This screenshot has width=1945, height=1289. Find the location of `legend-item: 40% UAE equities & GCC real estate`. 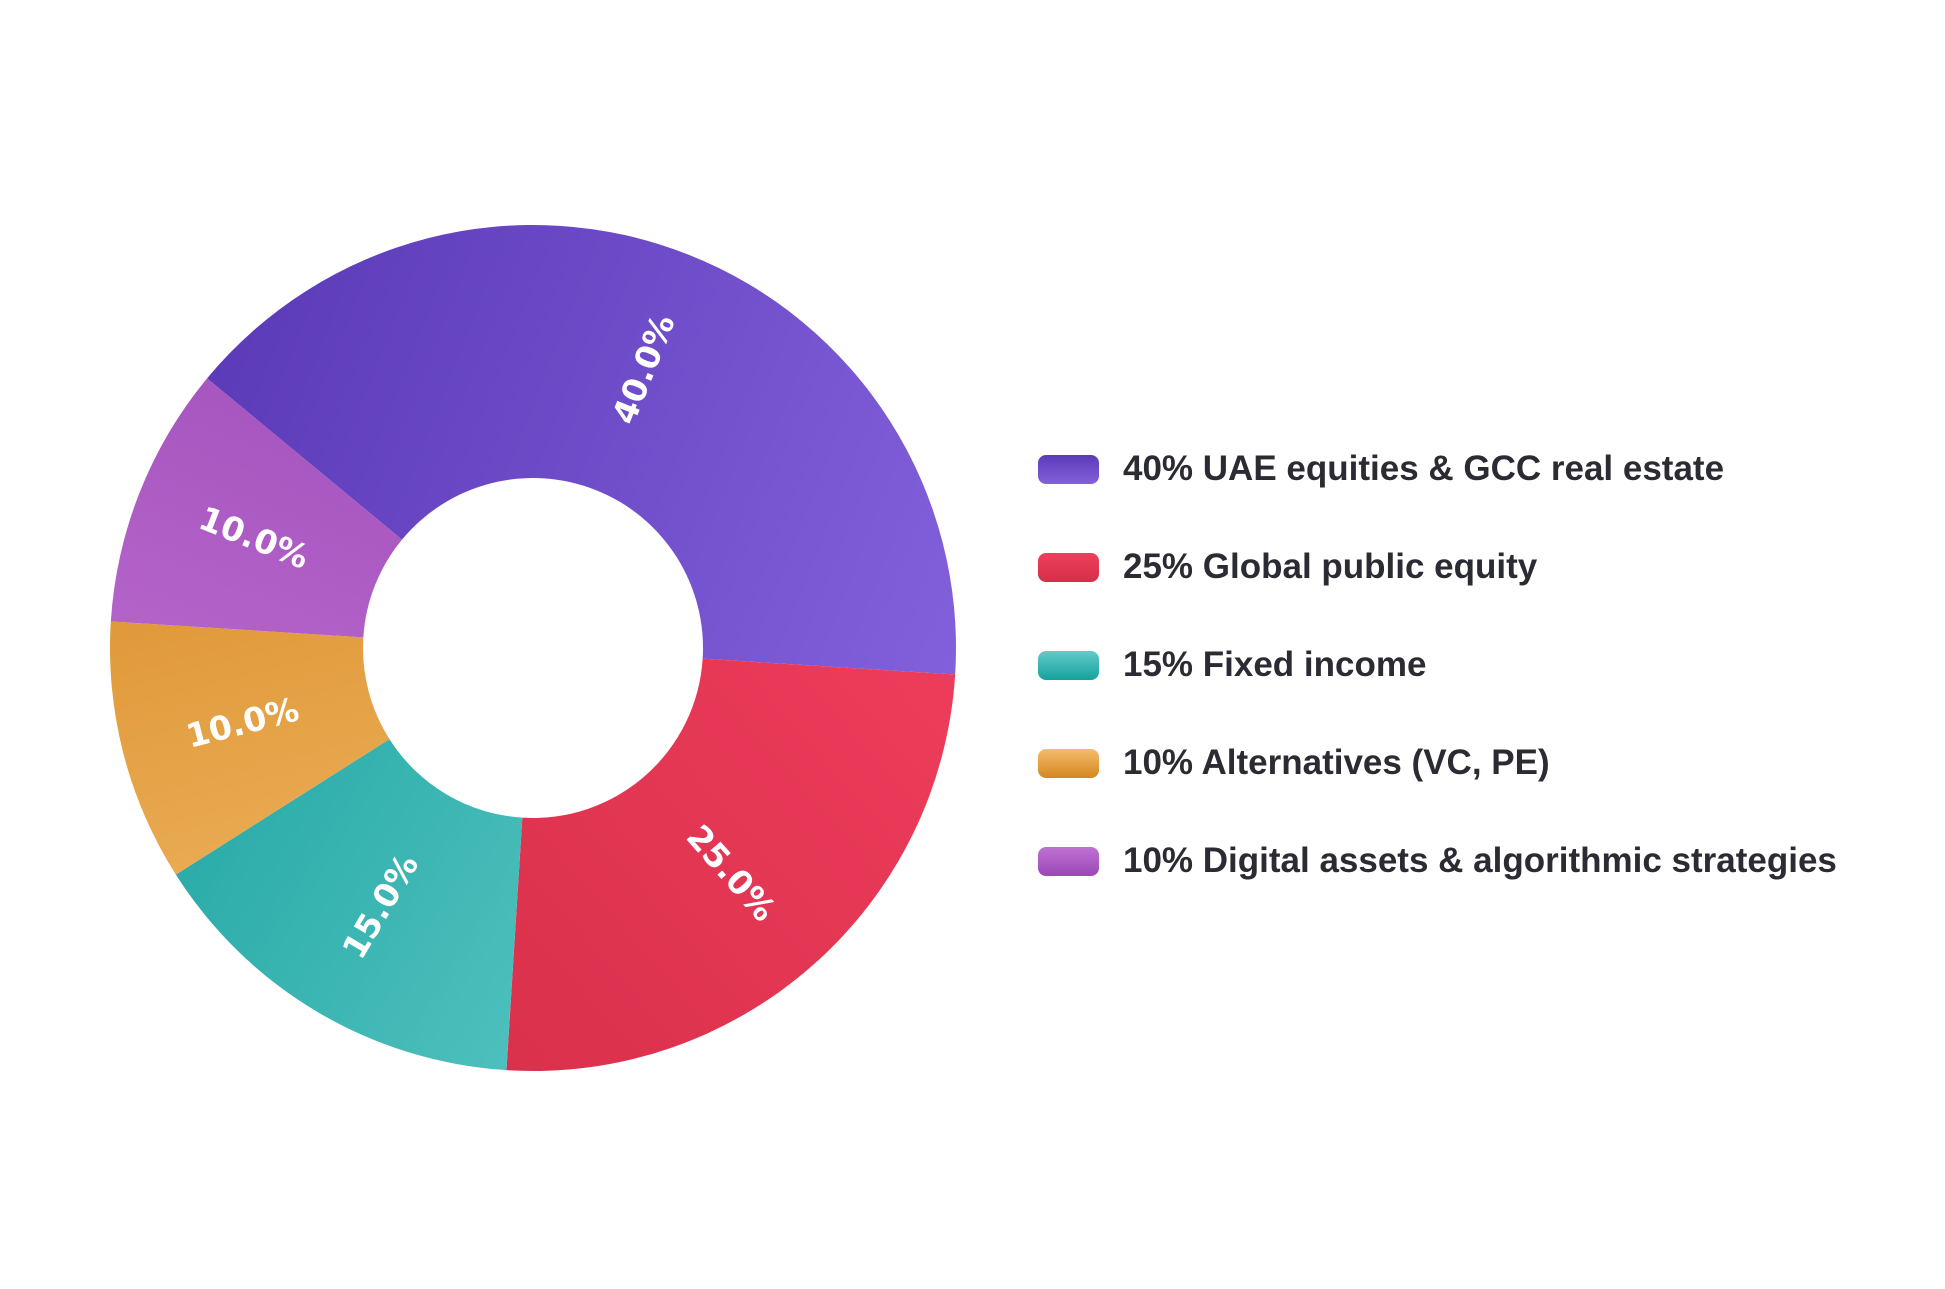

legend-item: 40% UAE equities & GCC real estate is located at coordinates (1437, 469).